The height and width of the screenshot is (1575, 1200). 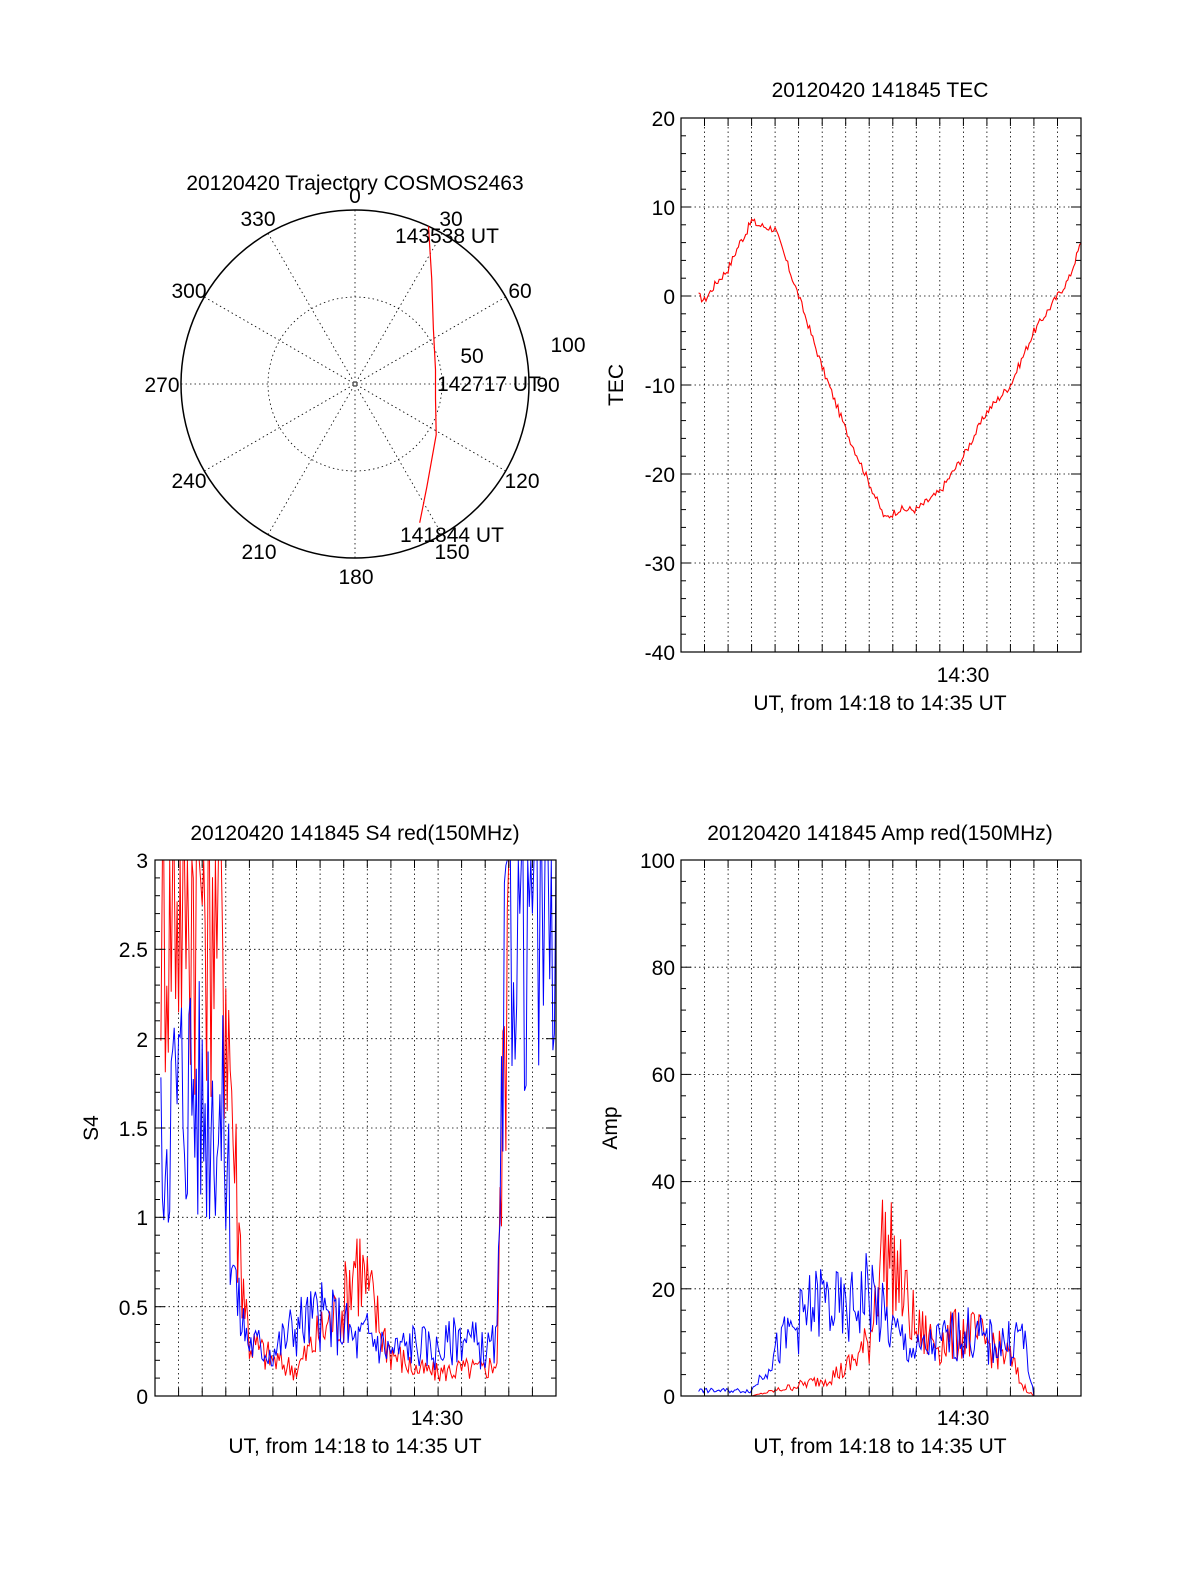 I want to click on s4-series, so click(x=358, y=1120).